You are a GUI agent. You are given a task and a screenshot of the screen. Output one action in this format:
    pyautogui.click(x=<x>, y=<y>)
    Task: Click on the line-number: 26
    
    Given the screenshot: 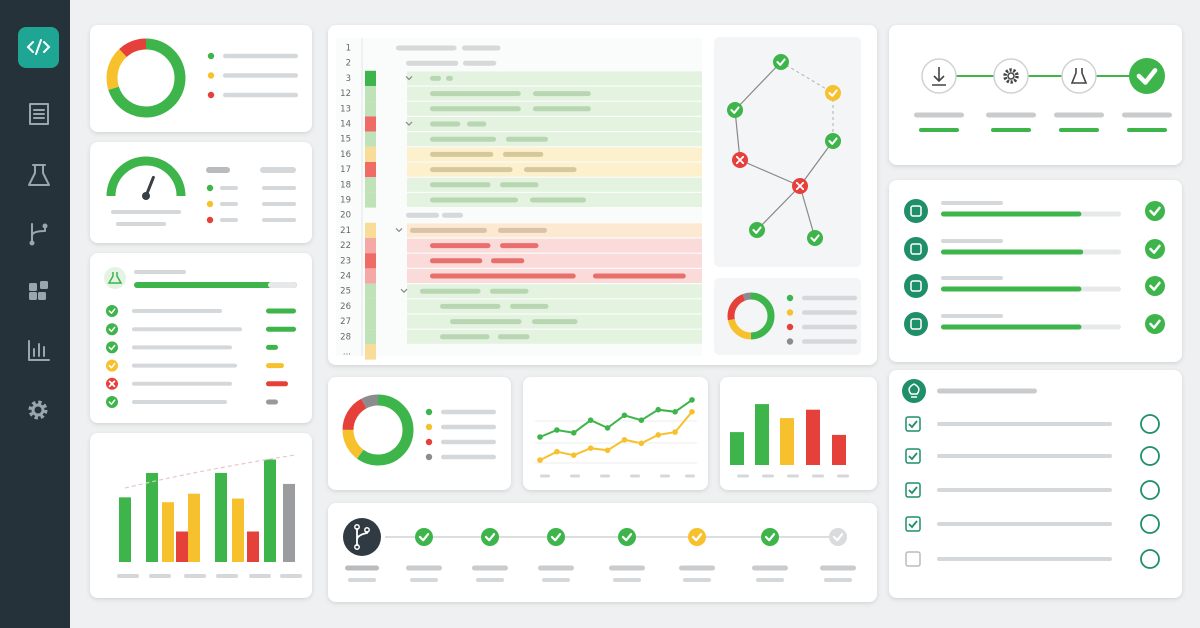 What is the action you would take?
    pyautogui.click(x=345, y=307)
    